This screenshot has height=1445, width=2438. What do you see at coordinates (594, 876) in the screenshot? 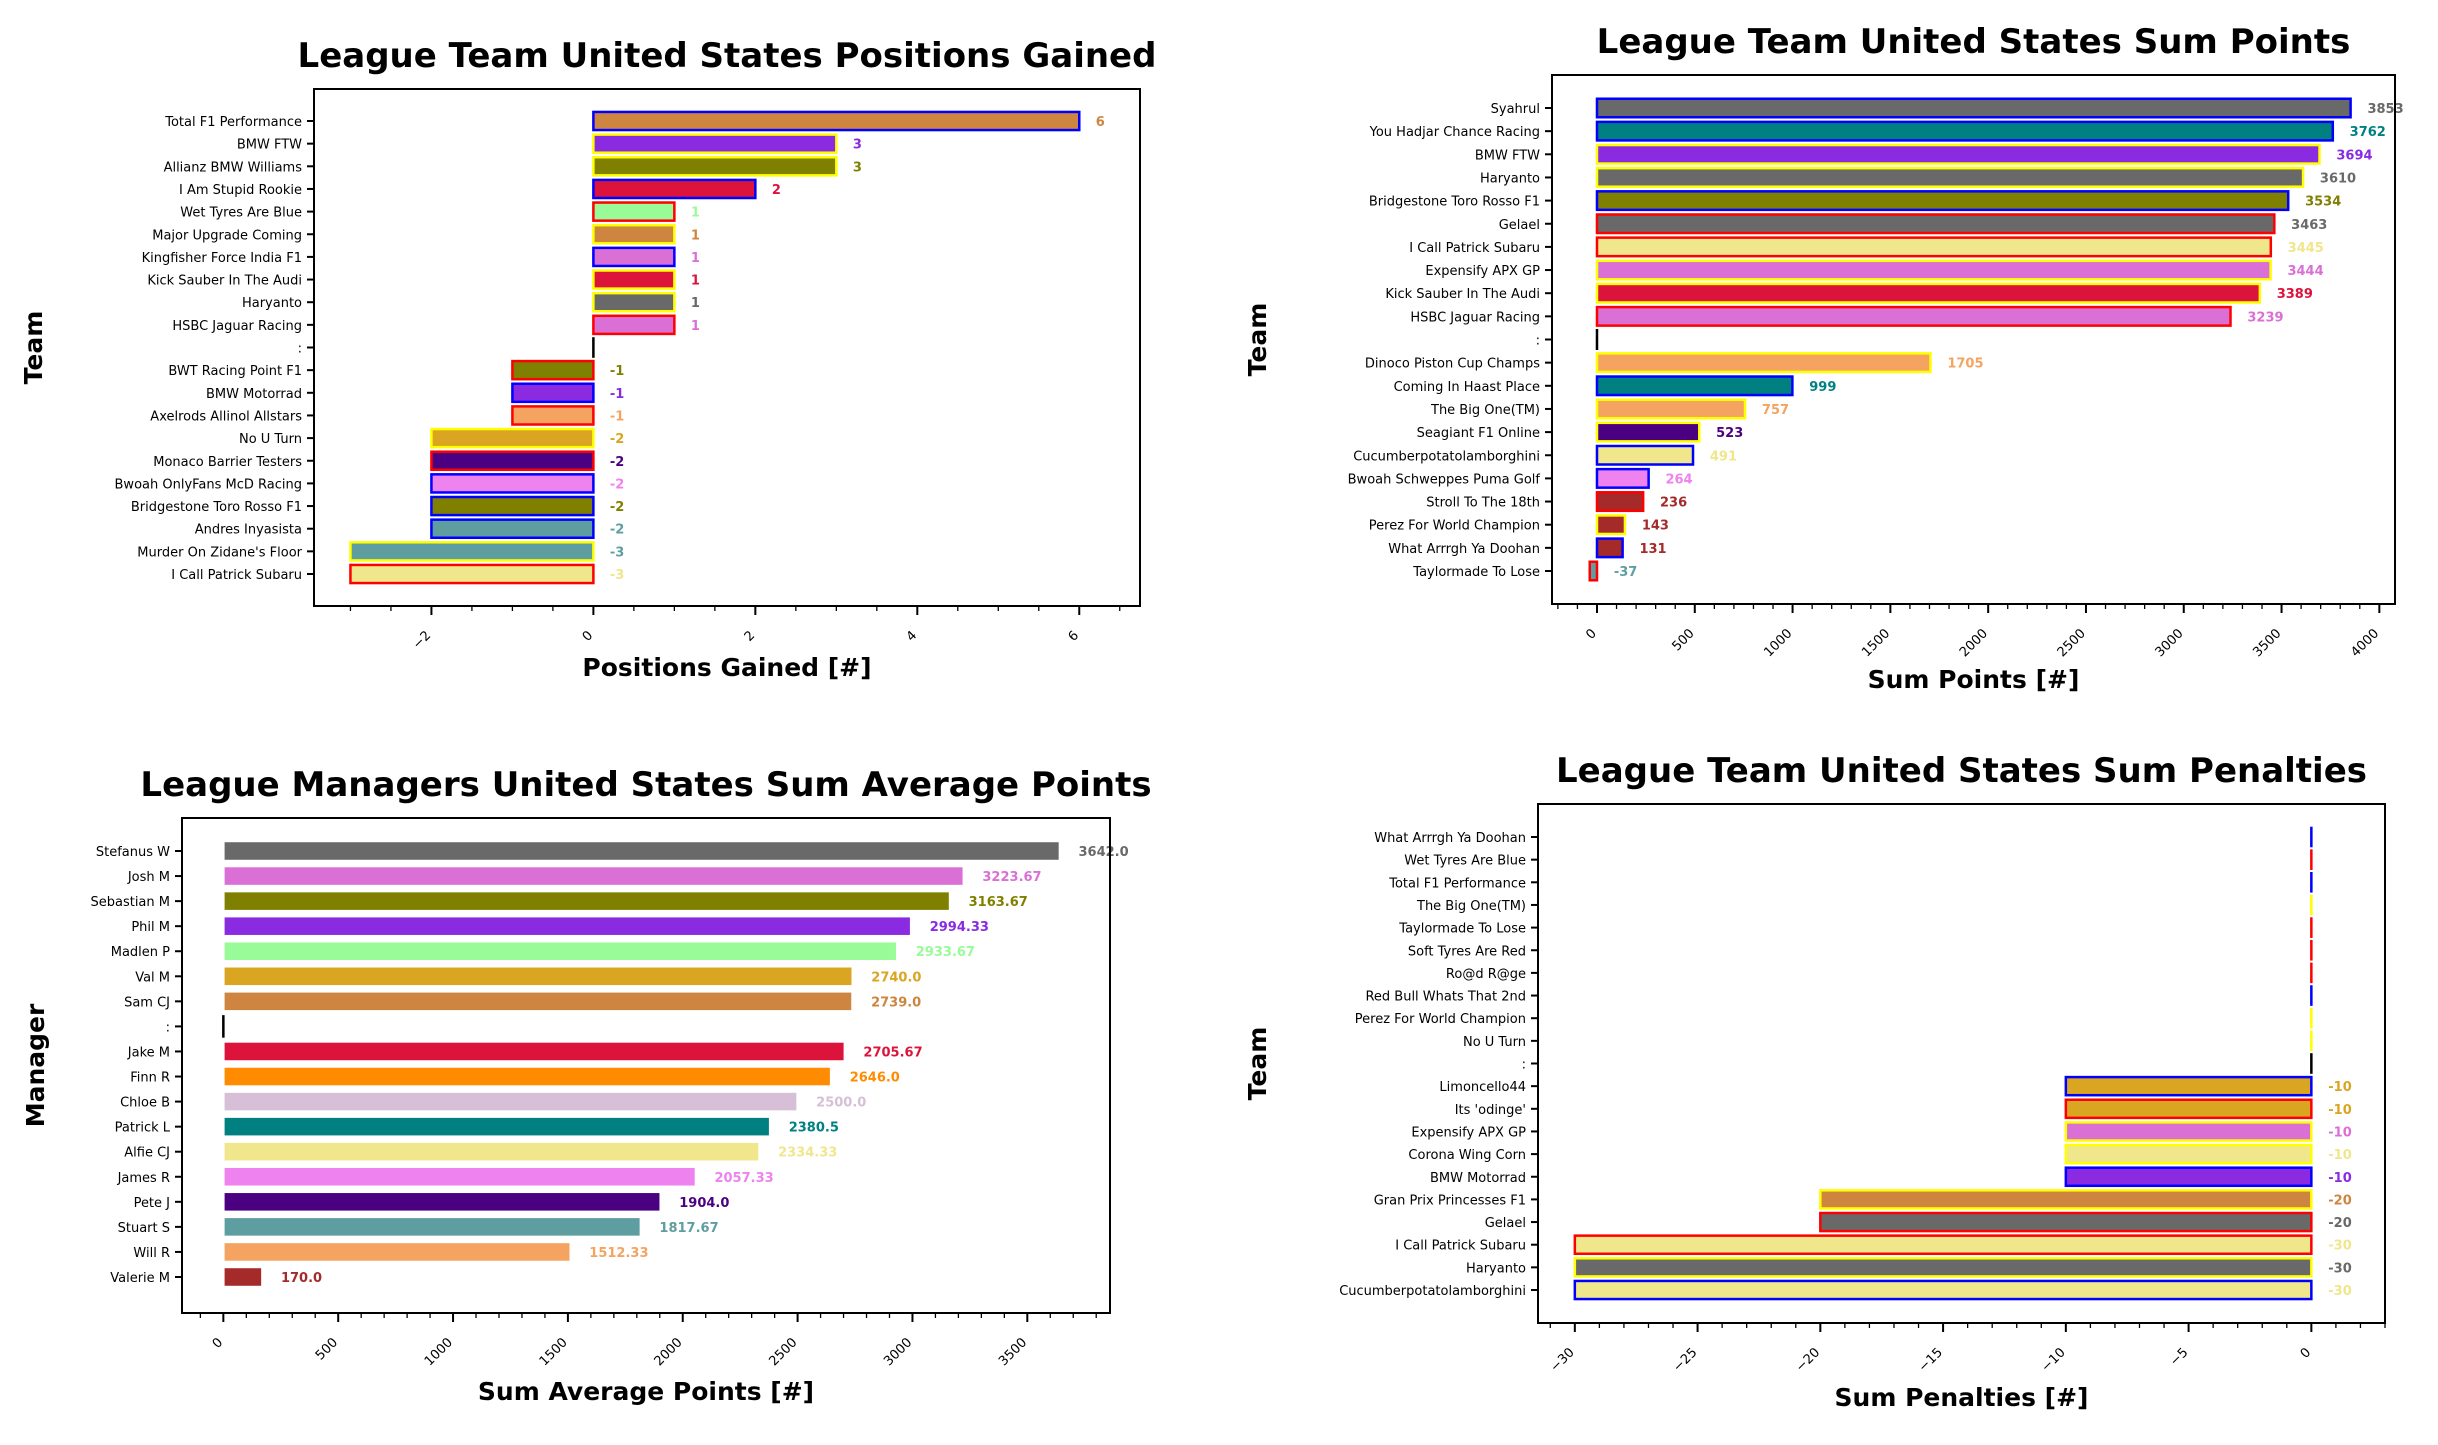
I see `bar-josh-m` at bounding box center [594, 876].